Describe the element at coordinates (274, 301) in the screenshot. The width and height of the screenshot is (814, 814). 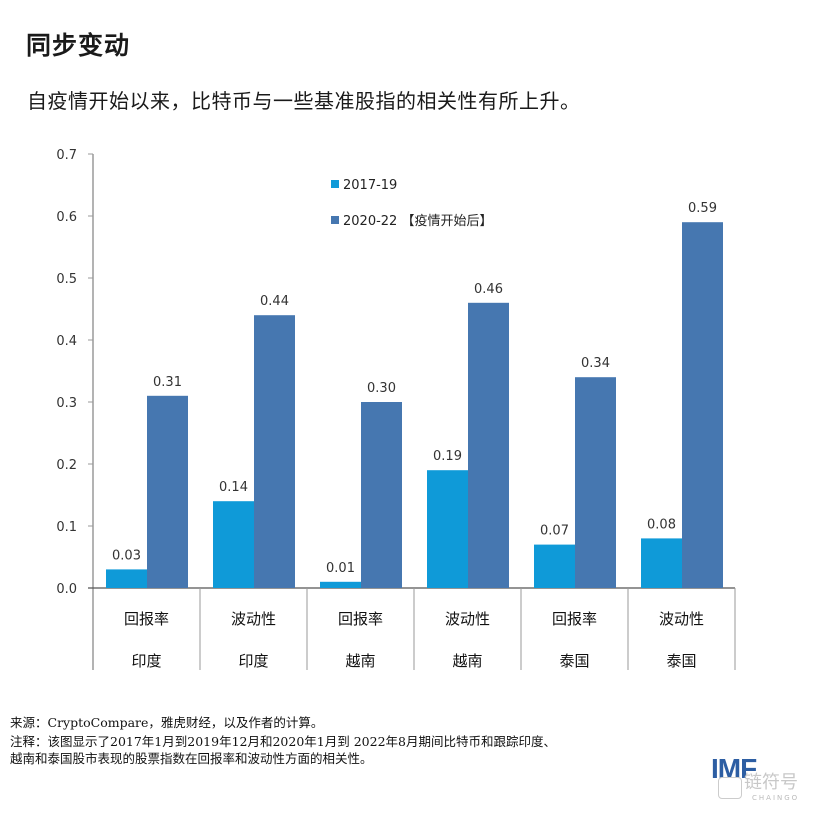
I see `data-label: 0.44` at that location.